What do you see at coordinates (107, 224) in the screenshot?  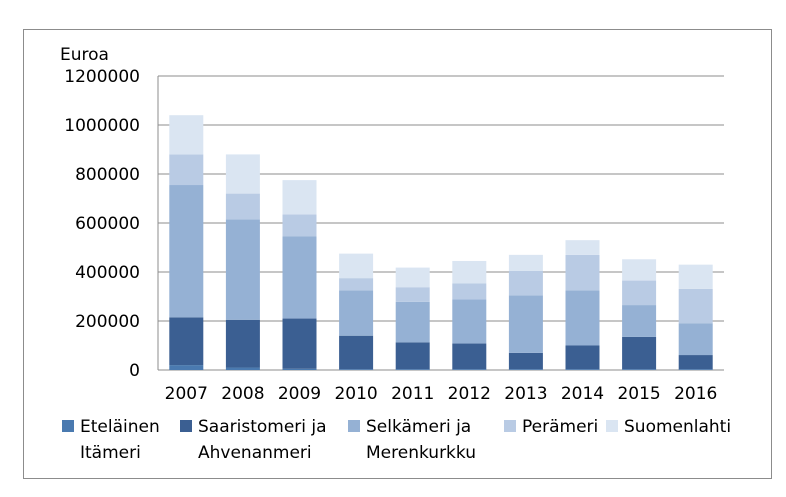 I see `y-tick-label: 600000` at bounding box center [107, 224].